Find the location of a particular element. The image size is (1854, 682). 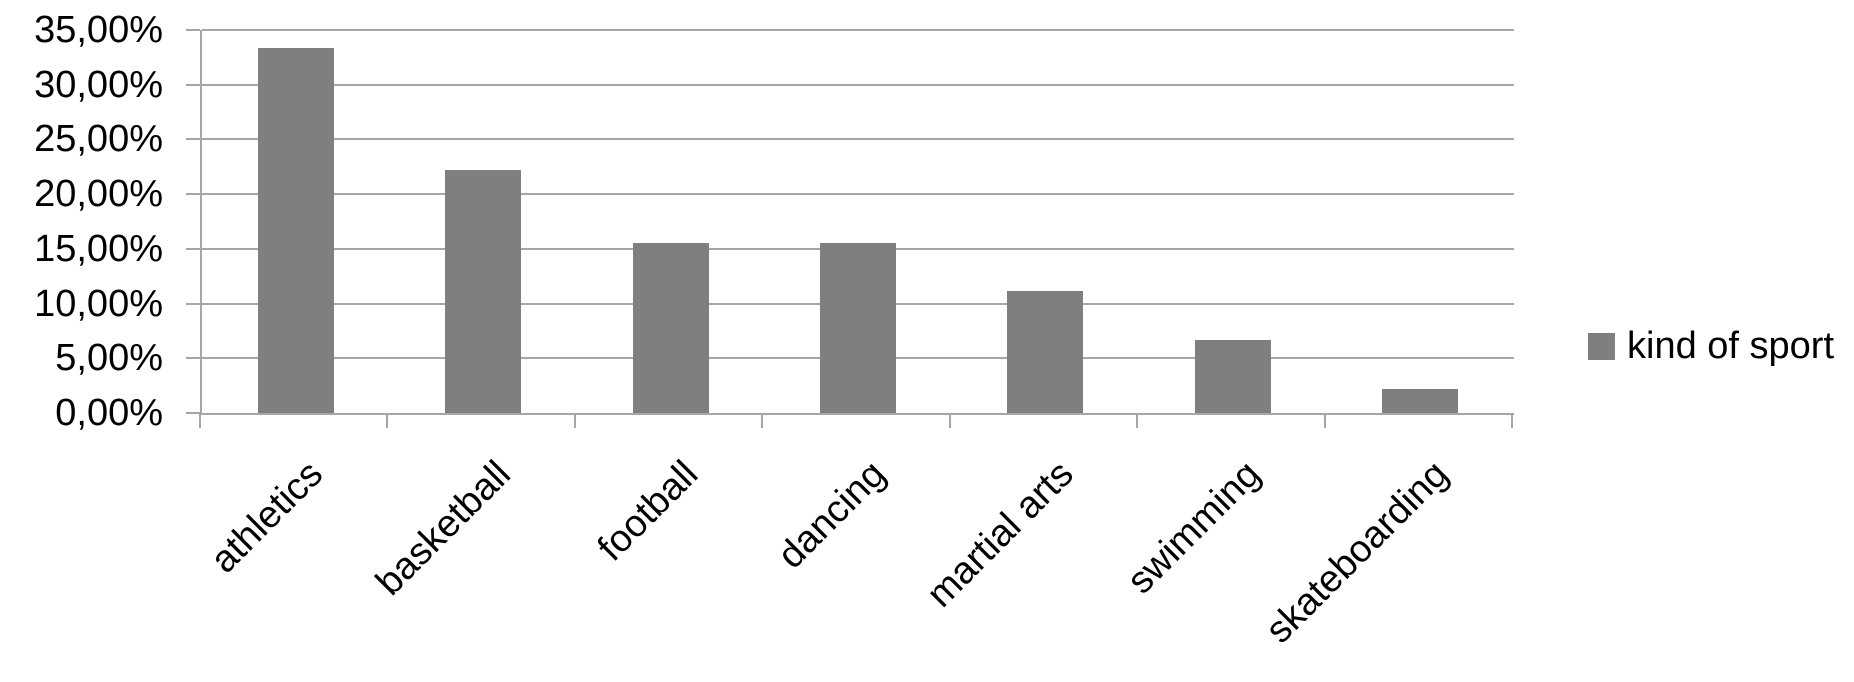

y-axis-tick-label: 25,00% is located at coordinates (98, 139).